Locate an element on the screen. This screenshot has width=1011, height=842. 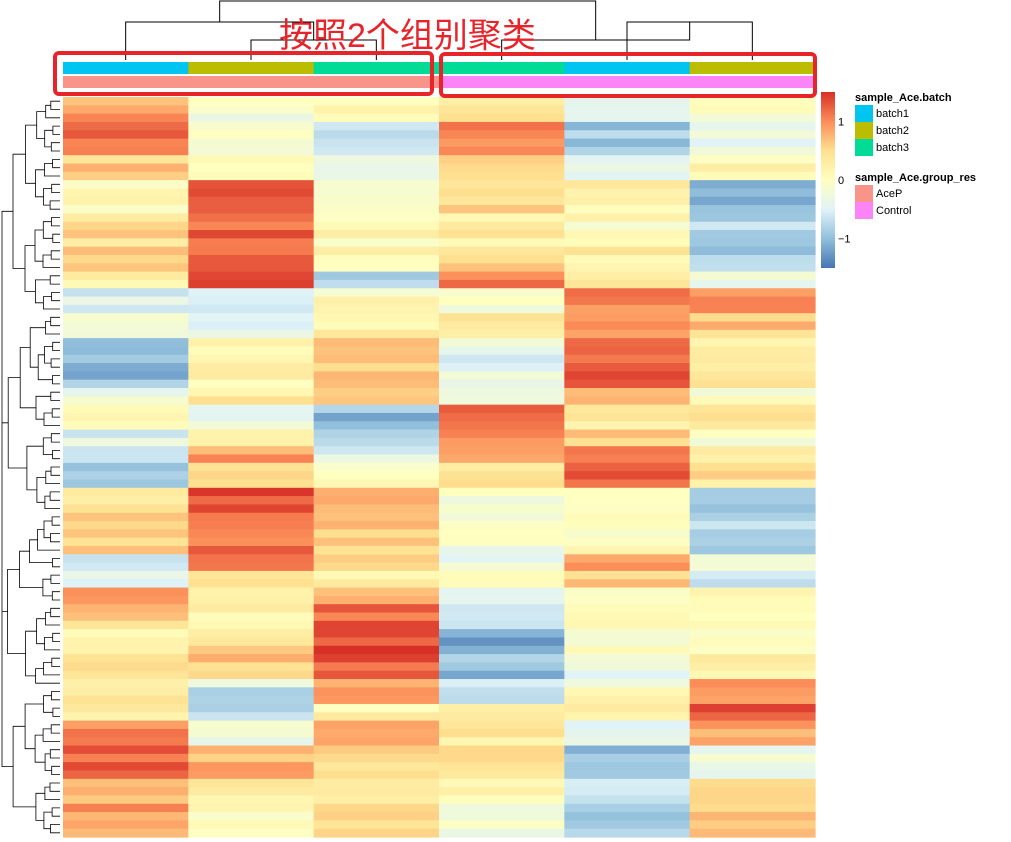
legend-label: Control is located at coordinates (893, 211).